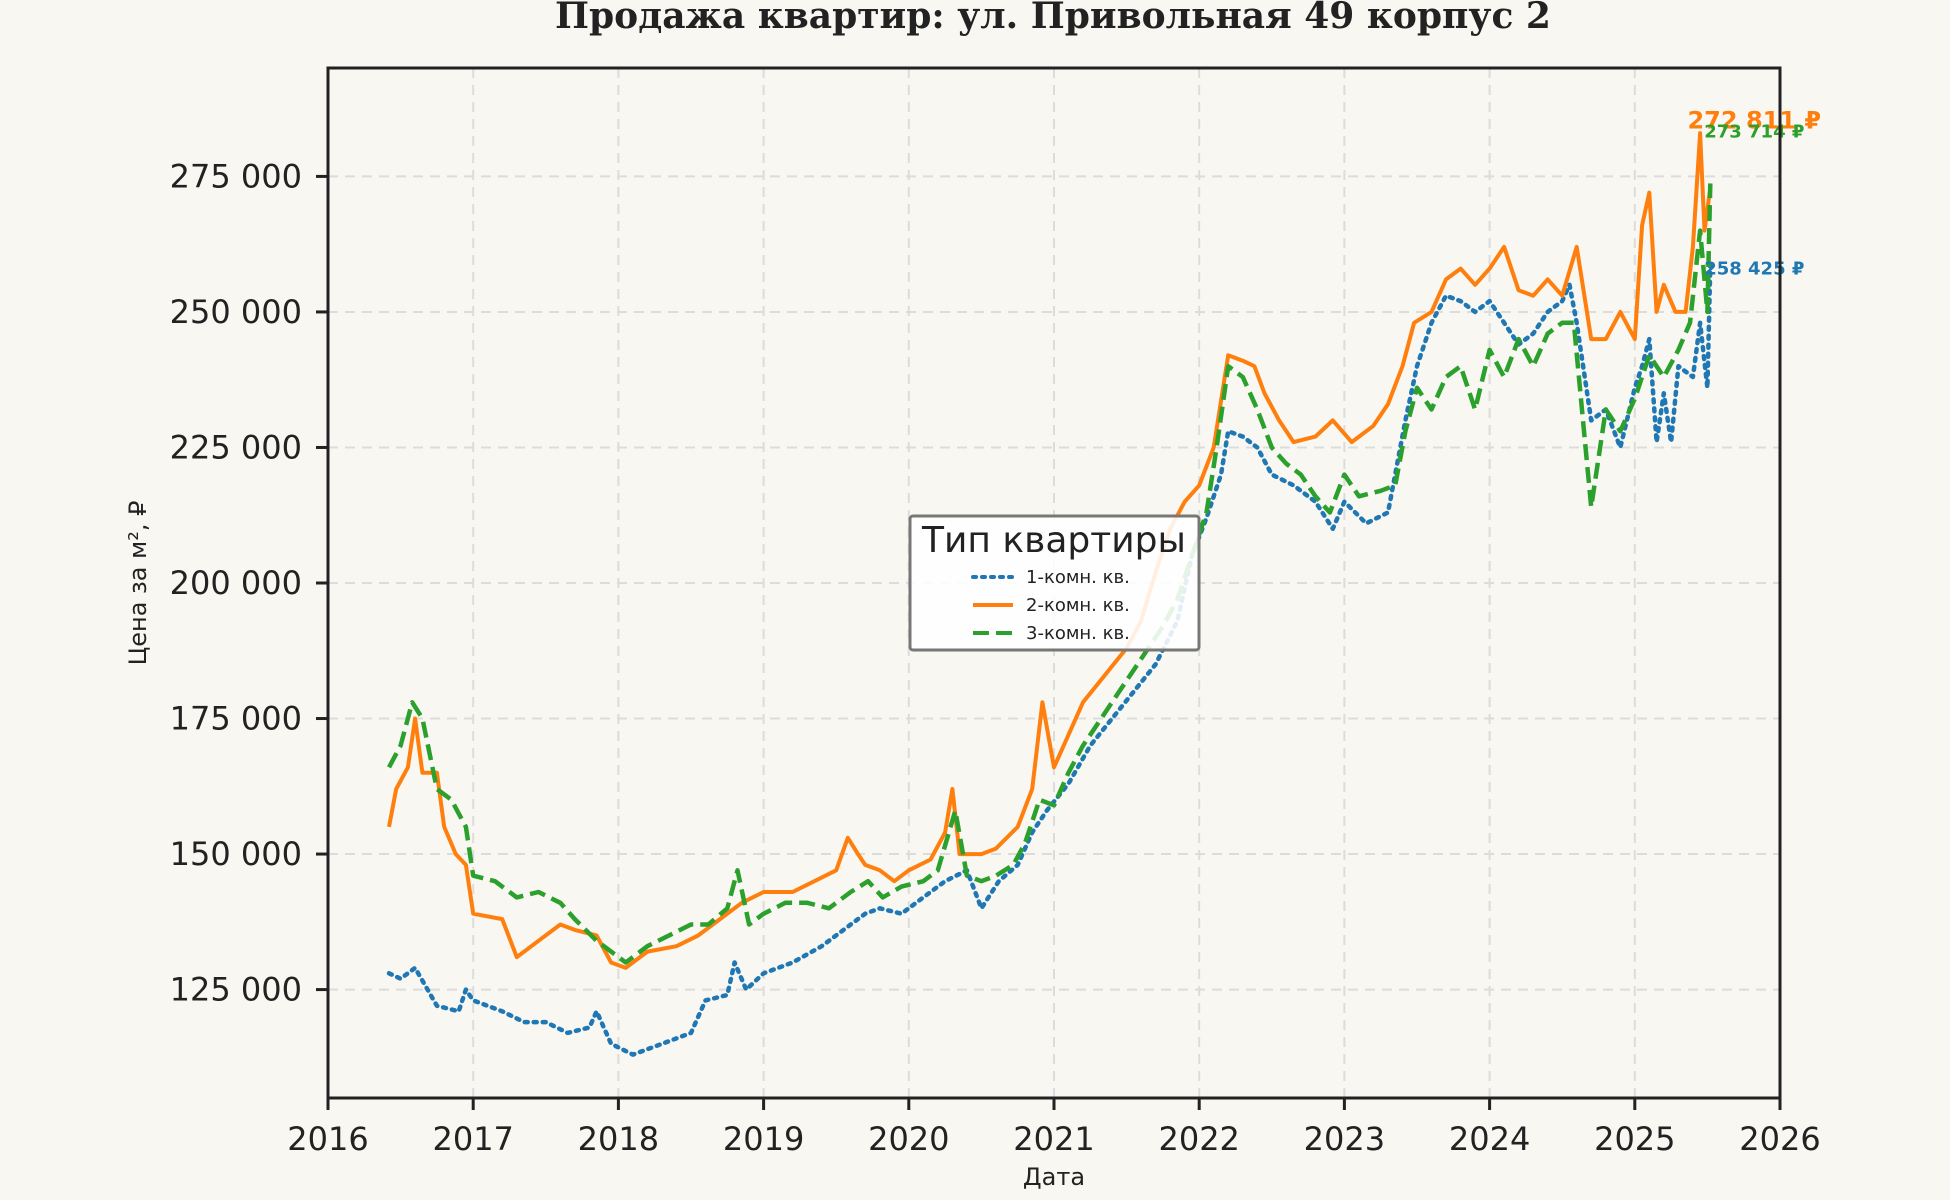 This screenshot has width=1950, height=1200. Describe the element at coordinates (1754, 268) in the screenshot. I see `end-value-label-1: 258 425 ₽` at that location.